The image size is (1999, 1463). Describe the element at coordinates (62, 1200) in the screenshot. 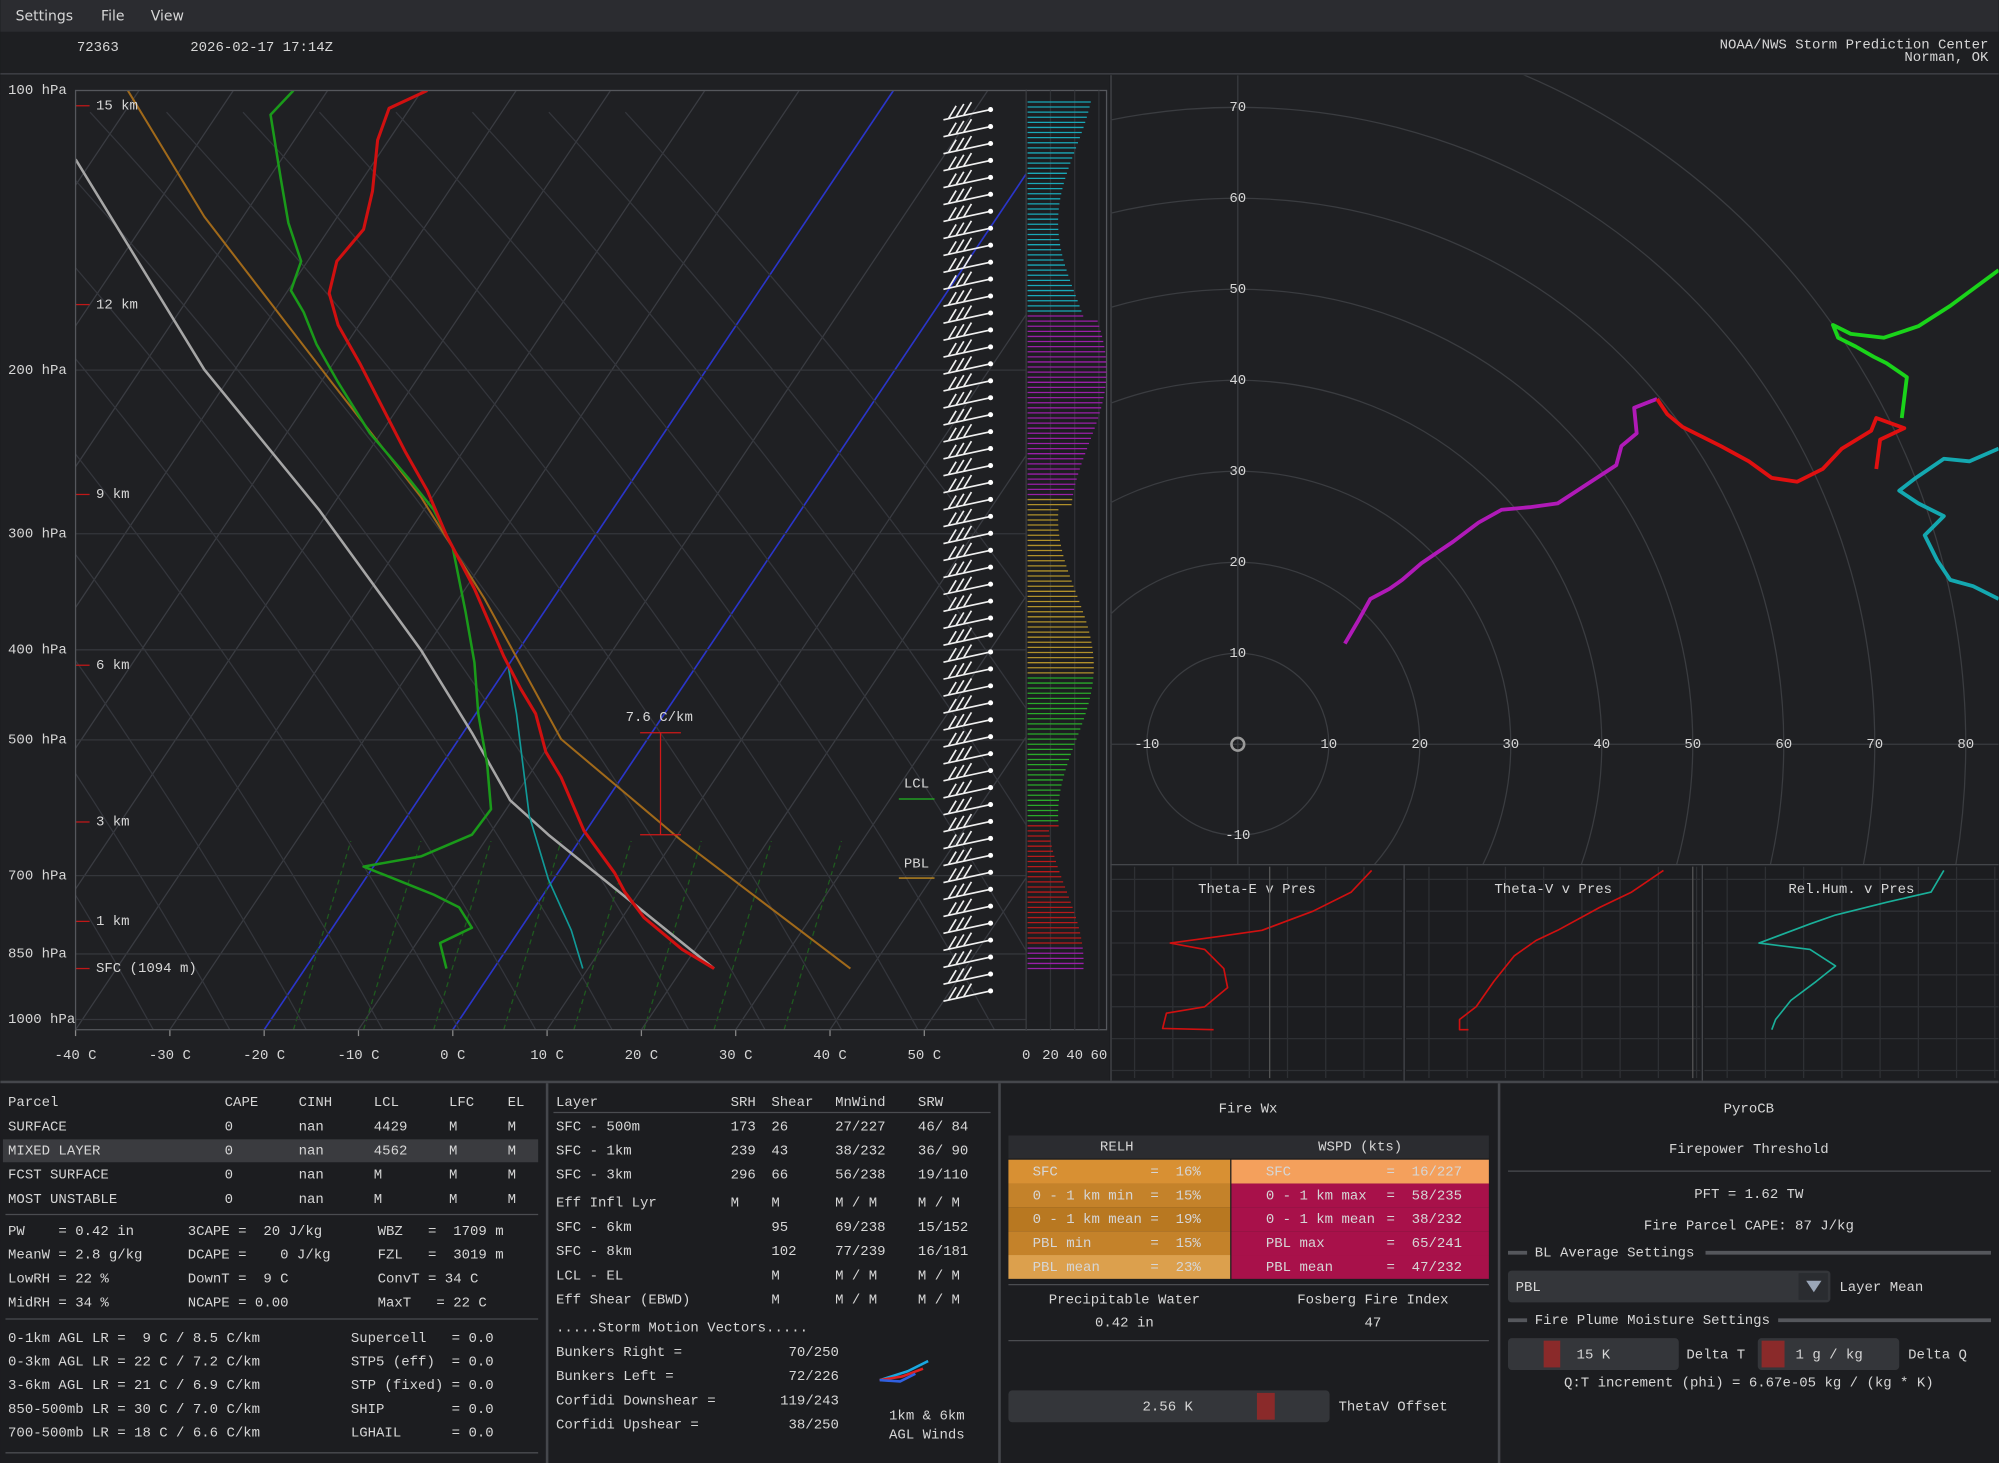

I see `table-cell: MOST UNSTABLE` at that location.